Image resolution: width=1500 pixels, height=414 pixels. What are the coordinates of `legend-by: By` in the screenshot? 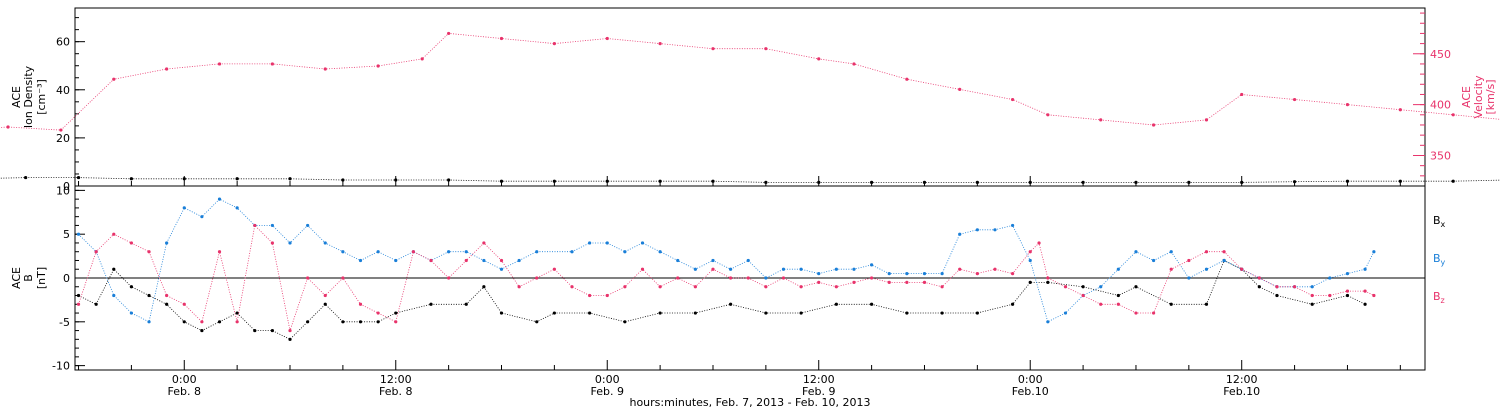 It's located at (1439, 259).